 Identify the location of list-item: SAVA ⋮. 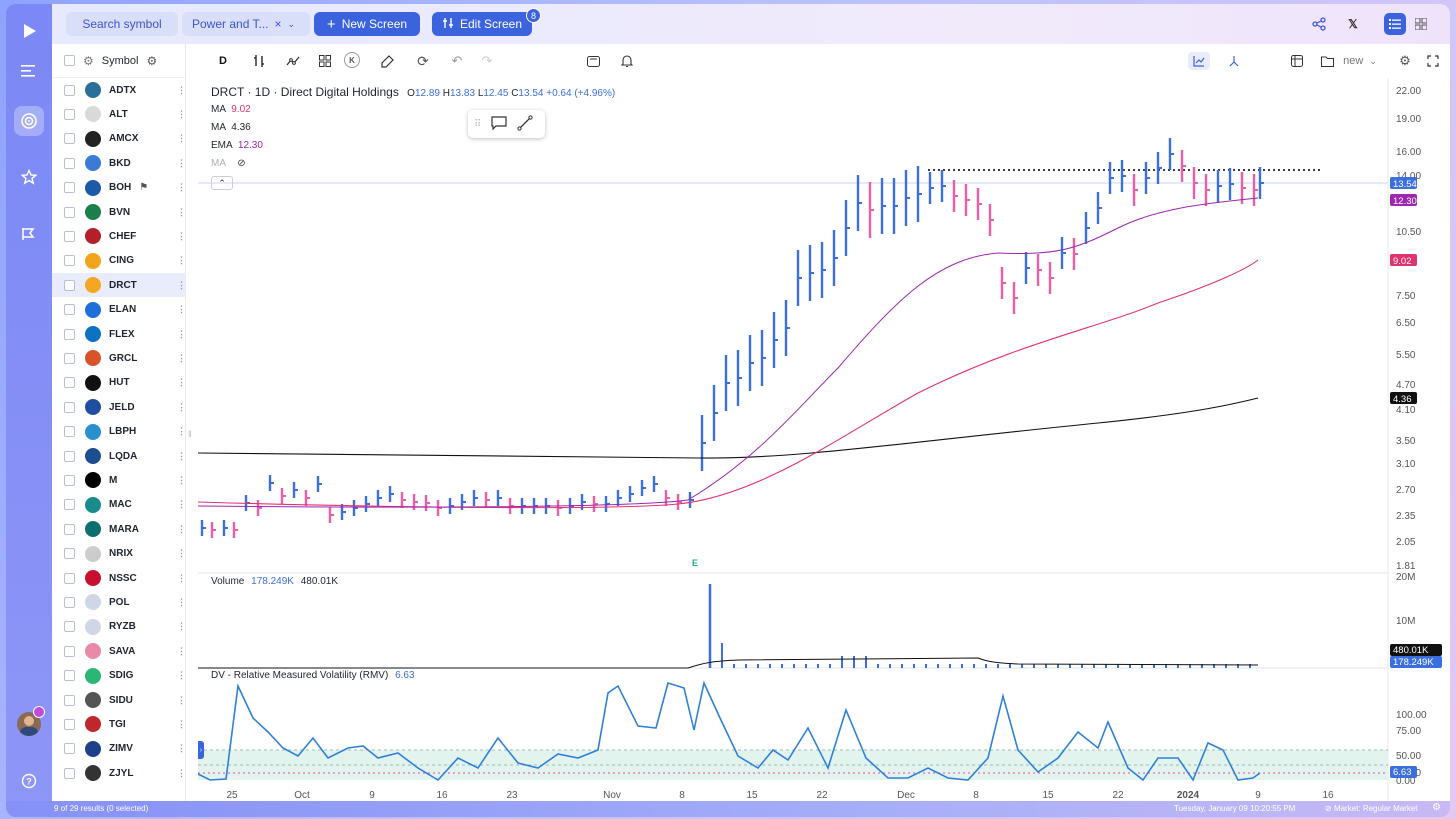
(119, 651).